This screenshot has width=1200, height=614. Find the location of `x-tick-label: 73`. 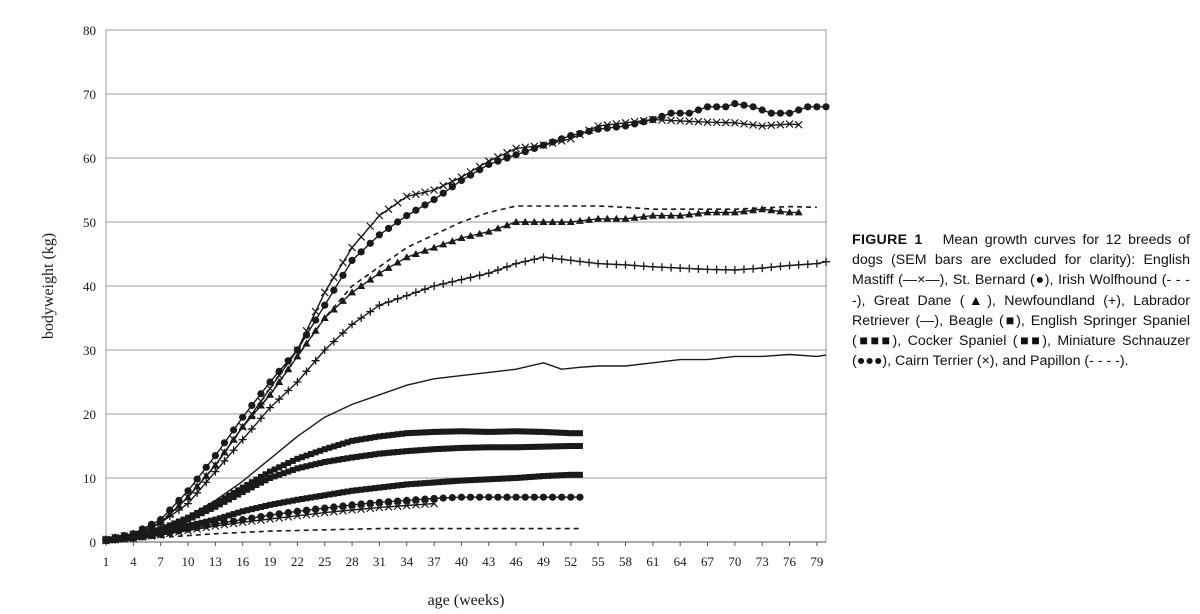

x-tick-label: 73 is located at coordinates (762, 561).